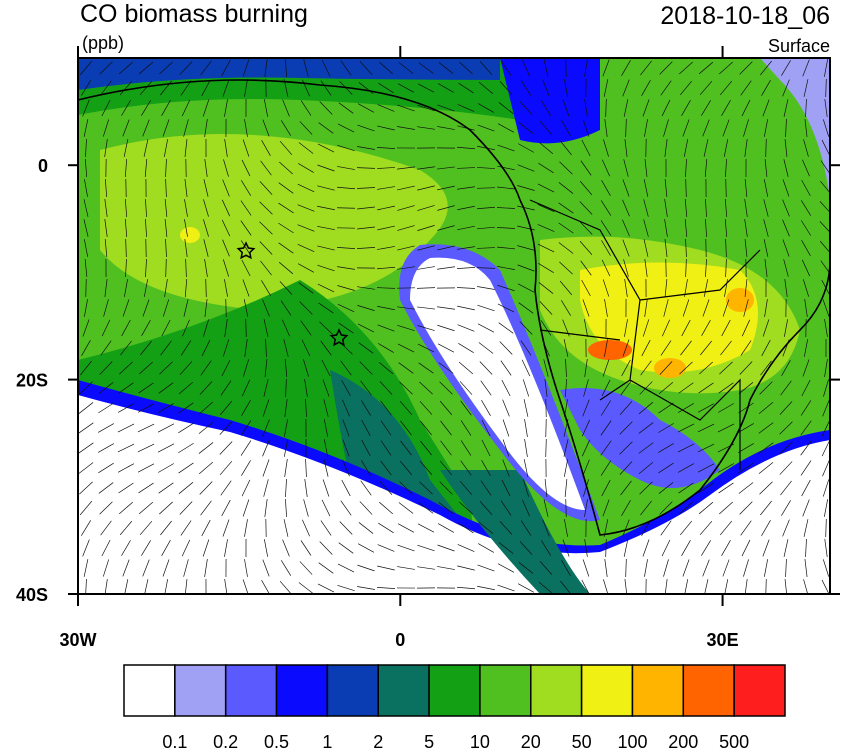 Image resolution: width=850 pixels, height=755 pixels. What do you see at coordinates (400, 640) in the screenshot?
I see `lon-tick-label: 0` at bounding box center [400, 640].